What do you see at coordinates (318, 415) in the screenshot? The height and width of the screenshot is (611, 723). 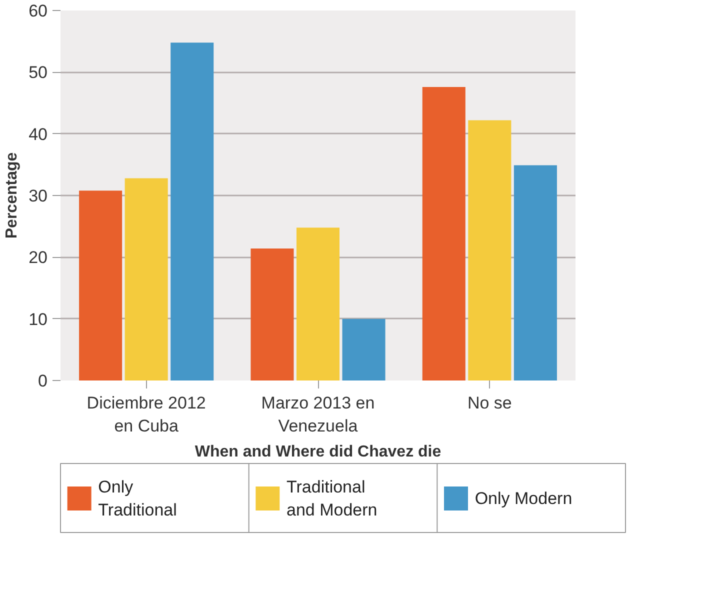 I see `x-tick-label: Marzo 2013 en Venezuela` at bounding box center [318, 415].